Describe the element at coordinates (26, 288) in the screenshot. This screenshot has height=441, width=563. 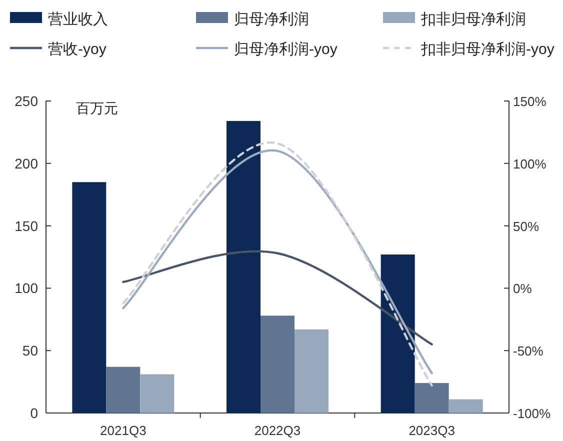
I see `y-tick-label: 100` at that location.